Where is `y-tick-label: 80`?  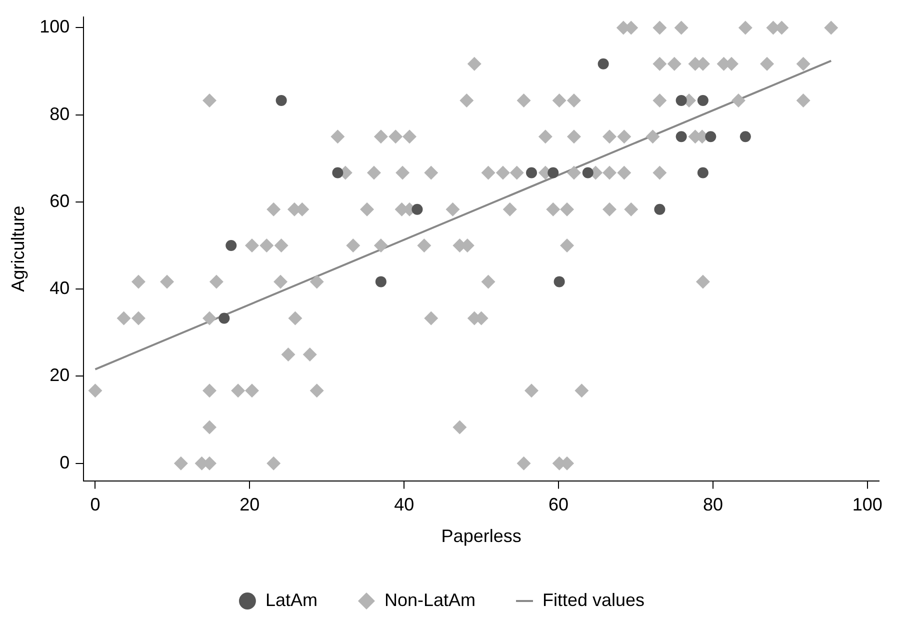
y-tick-label: 80 is located at coordinates (60, 114).